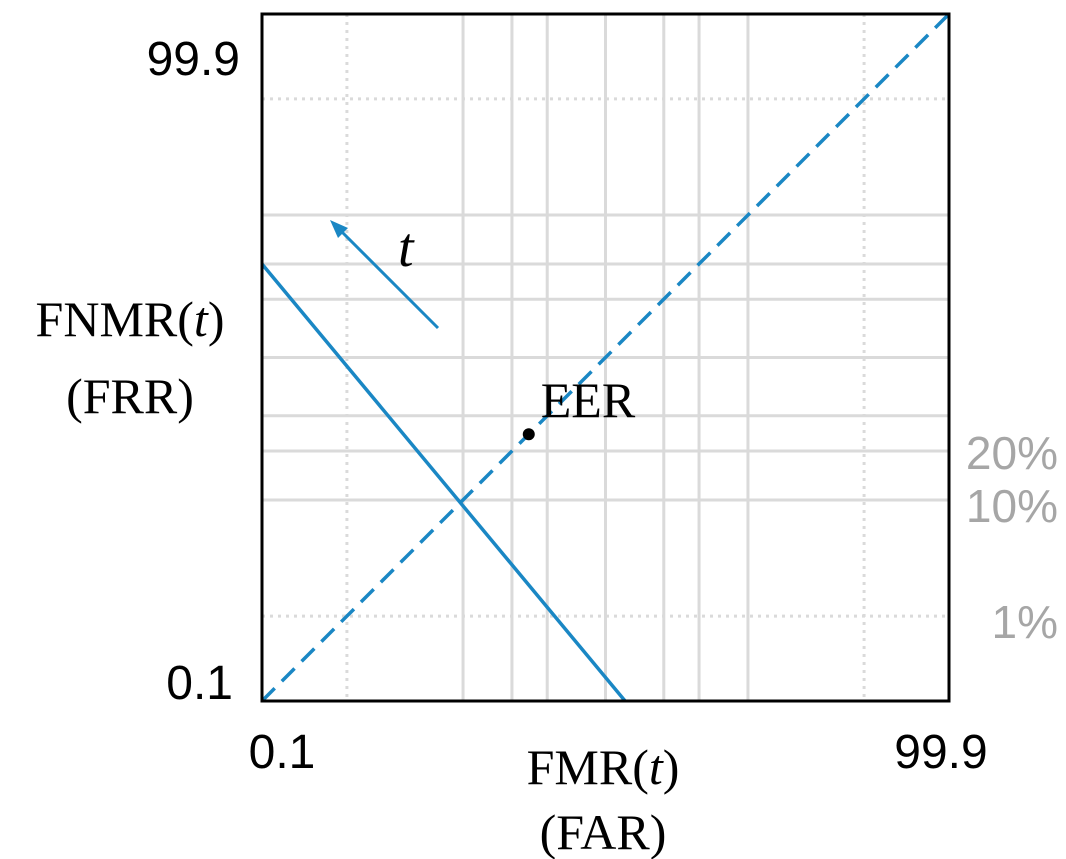 The image size is (1066, 859). What do you see at coordinates (528, 434) in the screenshot?
I see `eer-point` at bounding box center [528, 434].